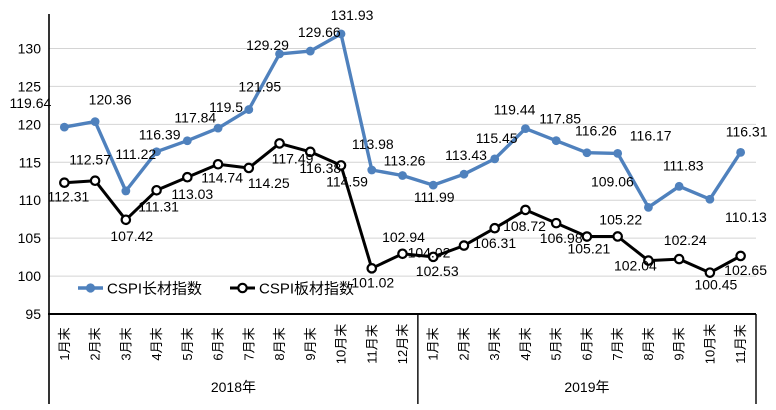 The height and width of the screenshot is (410, 776). Describe the element at coordinates (30, 200) in the screenshot. I see `y-axis-tick-label: 110` at that location.